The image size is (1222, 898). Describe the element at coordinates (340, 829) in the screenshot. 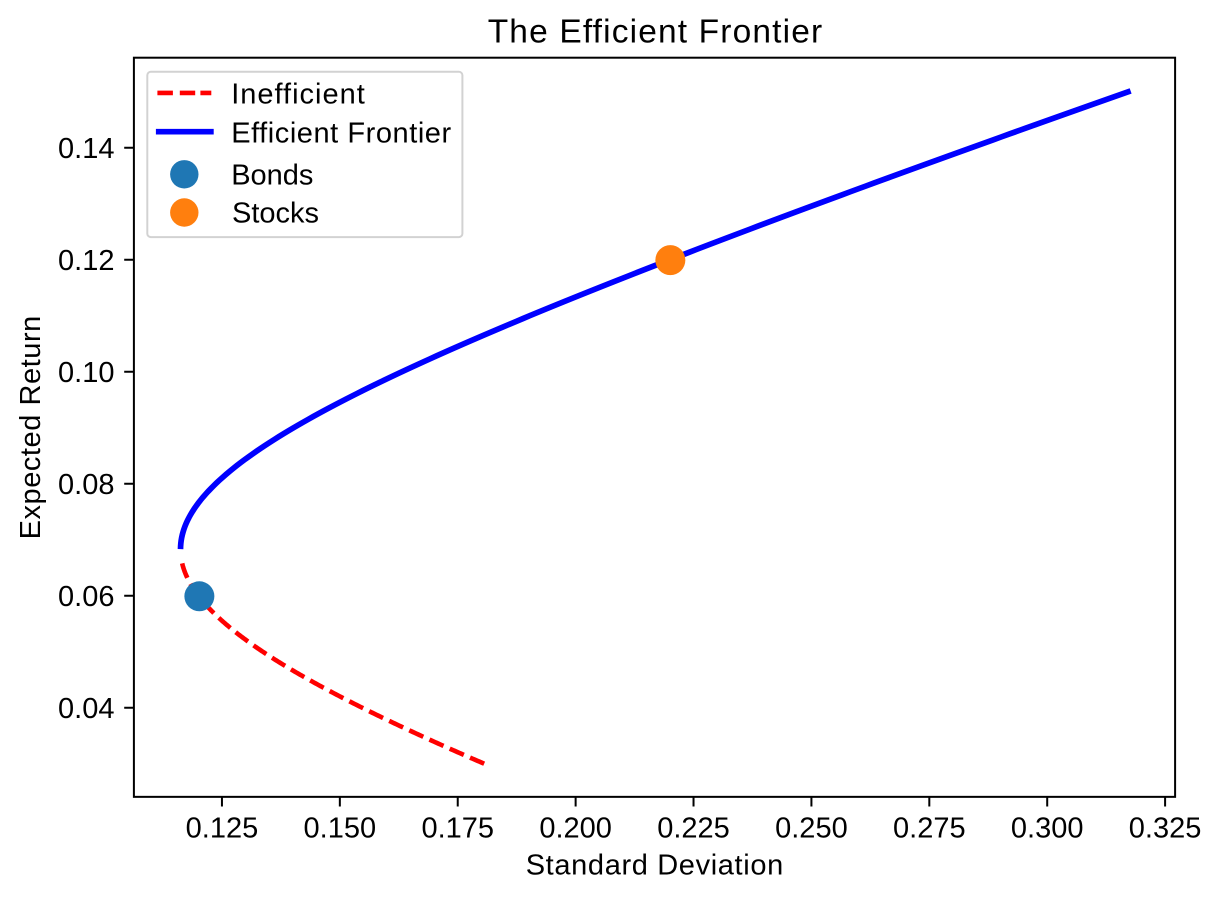

I see `svg-text: 0.150` at that location.